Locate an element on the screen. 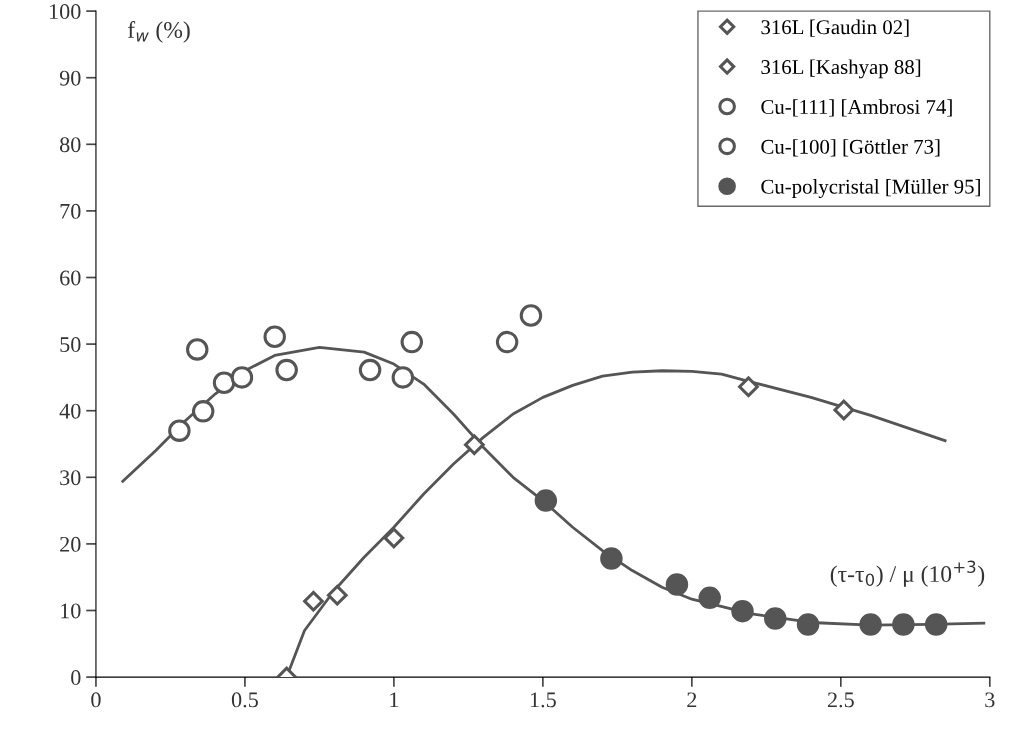 This screenshot has height=740, width=1010. legend-label: Cu-[100] [Göttler 73] is located at coordinates (850, 148).